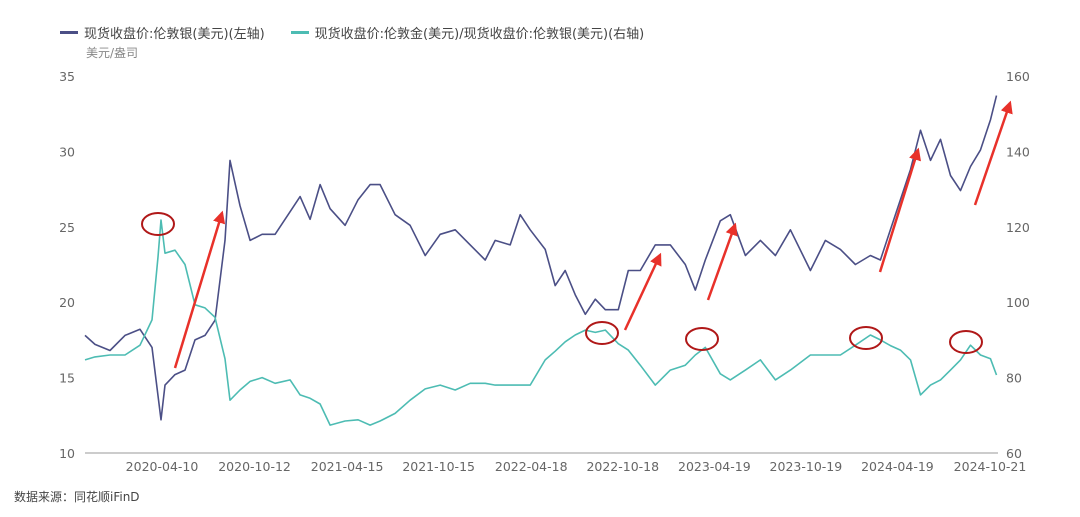 Image resolution: width=1080 pixels, height=517 pixels. What do you see at coordinates (1014, 453) in the screenshot?
I see `y-right-tick-label: 60` at bounding box center [1014, 453].